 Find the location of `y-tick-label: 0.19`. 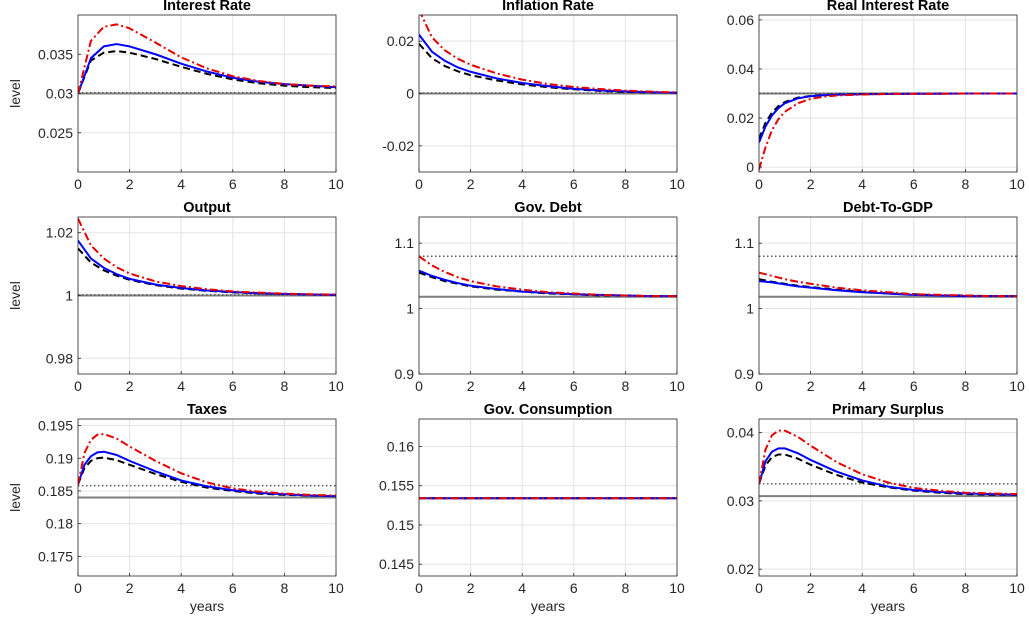

y-tick-label: 0.19 is located at coordinates (59, 458).